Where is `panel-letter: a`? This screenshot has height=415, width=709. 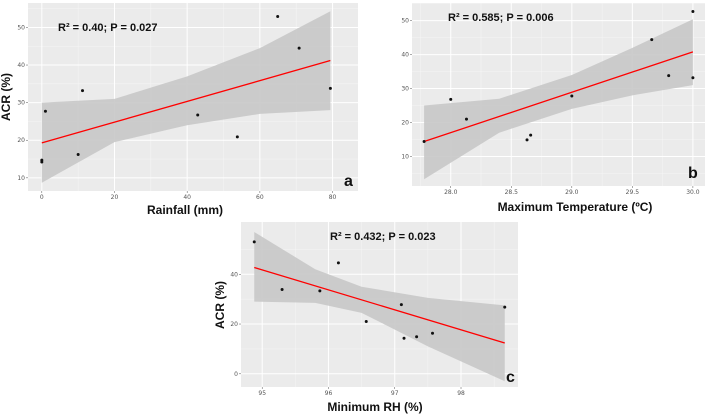
panel-letter: a is located at coordinates (348, 181).